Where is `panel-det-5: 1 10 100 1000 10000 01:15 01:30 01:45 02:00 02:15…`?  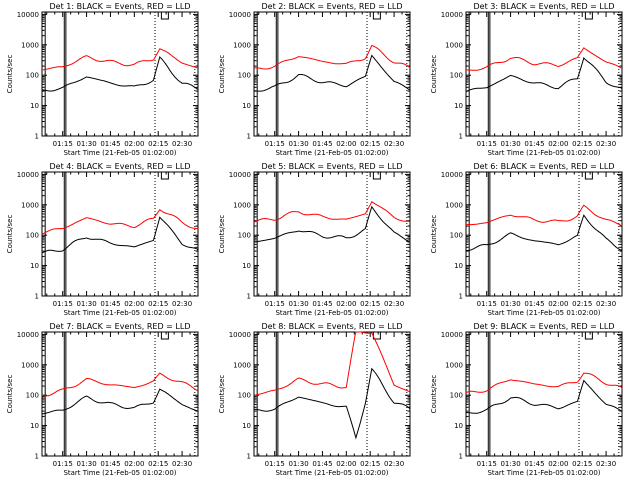 panel-det-5: 1 10 100 1000 10000 01:15 01:30 01:45 02:00 02:15… is located at coordinates (314, 239).